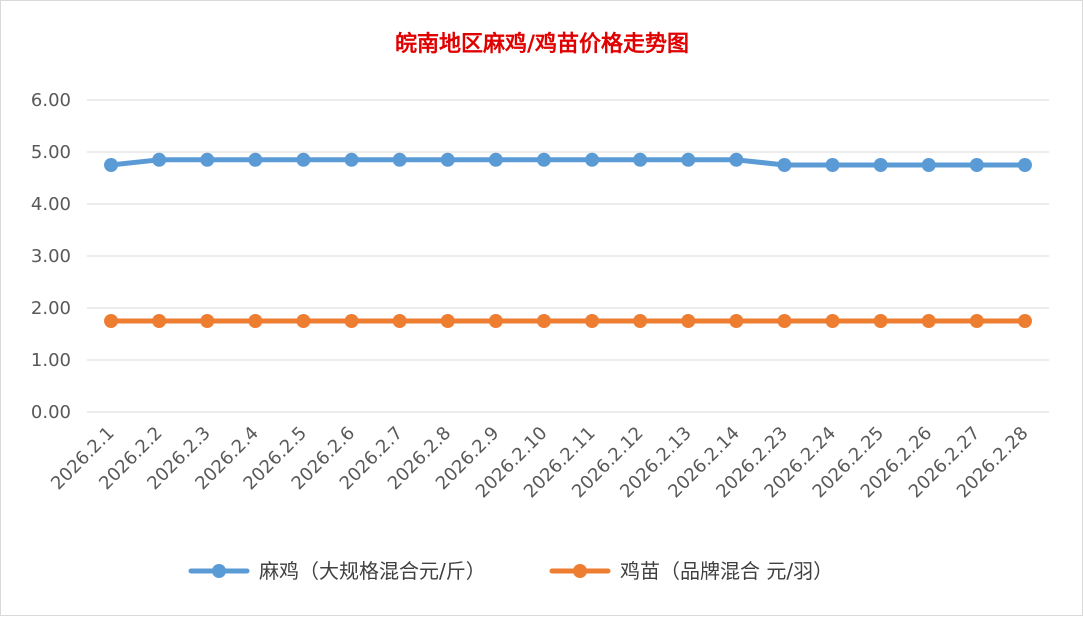 This screenshot has width=1083, height=617. Describe the element at coordinates (51, 412) in the screenshot. I see `y-tick-label: 0.00` at that location.